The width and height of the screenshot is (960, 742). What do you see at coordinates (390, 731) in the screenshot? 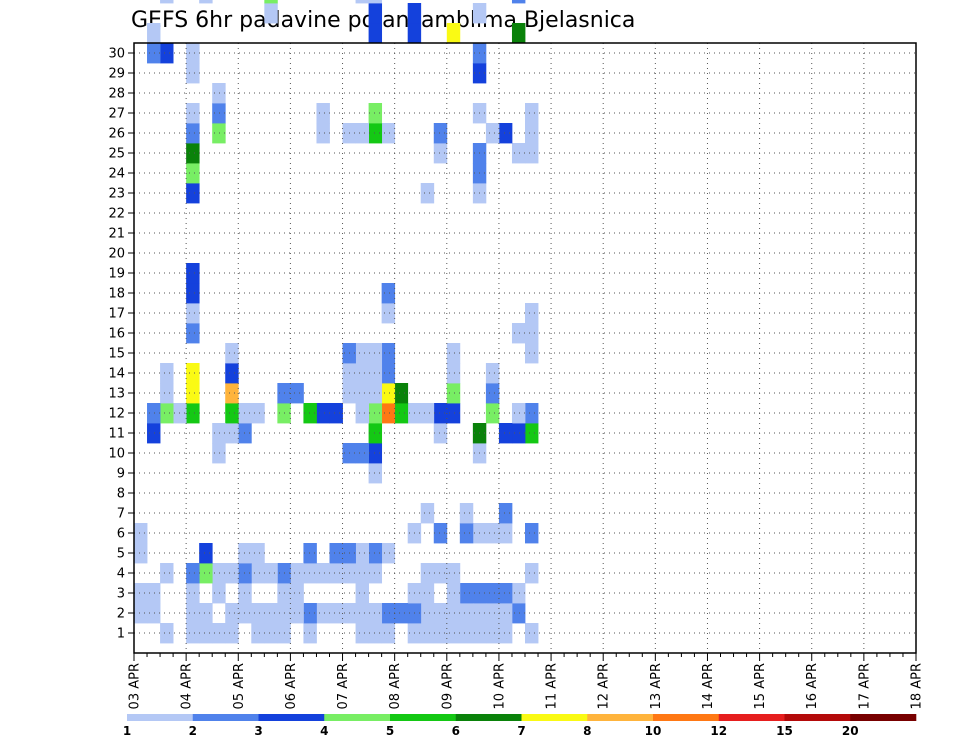
I see `legend-label: 5` at bounding box center [390, 731].